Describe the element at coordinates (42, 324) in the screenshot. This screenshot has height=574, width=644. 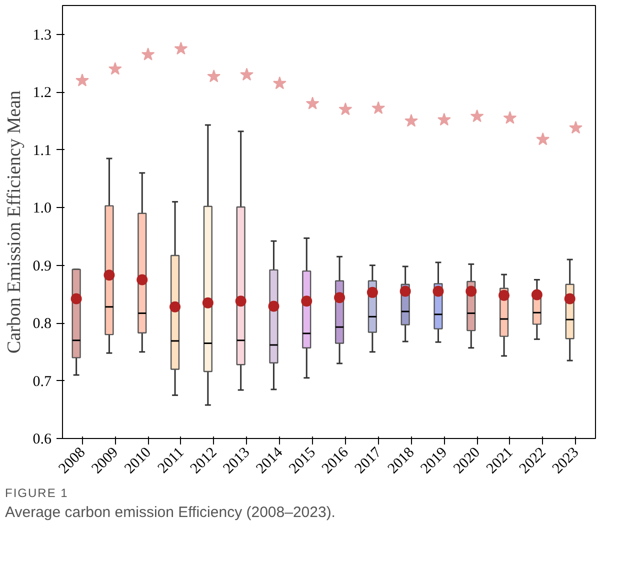
I see `y-tick-label: 0.8` at that location.